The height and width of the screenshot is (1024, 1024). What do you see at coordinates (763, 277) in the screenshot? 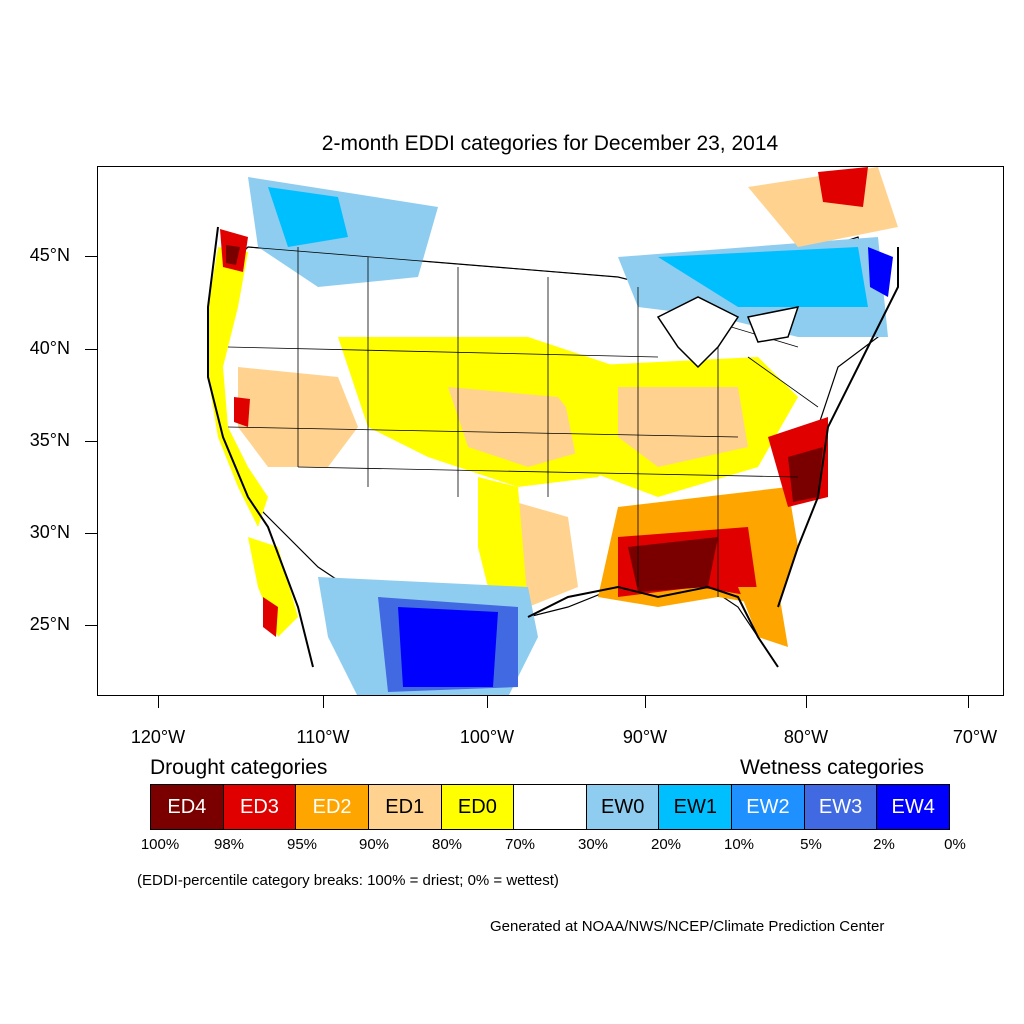
I see `greatlakes-ew1` at bounding box center [763, 277].